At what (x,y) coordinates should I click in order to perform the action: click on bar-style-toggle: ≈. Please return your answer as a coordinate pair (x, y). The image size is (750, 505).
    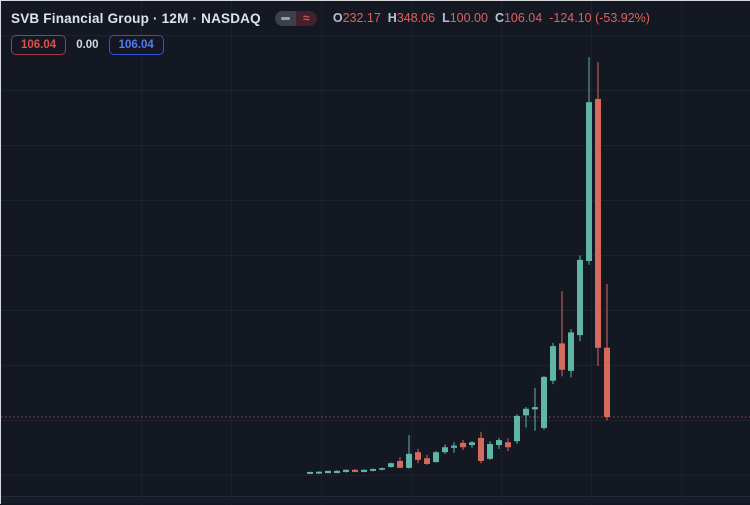
    Looking at the image, I should click on (295, 18).